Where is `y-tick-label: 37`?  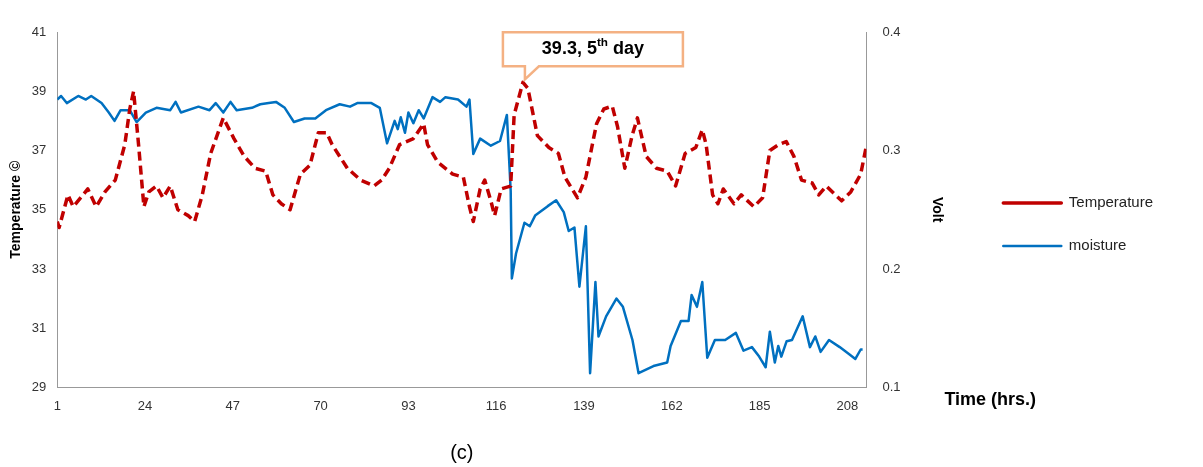
y-tick-label: 37 is located at coordinates (39, 150).